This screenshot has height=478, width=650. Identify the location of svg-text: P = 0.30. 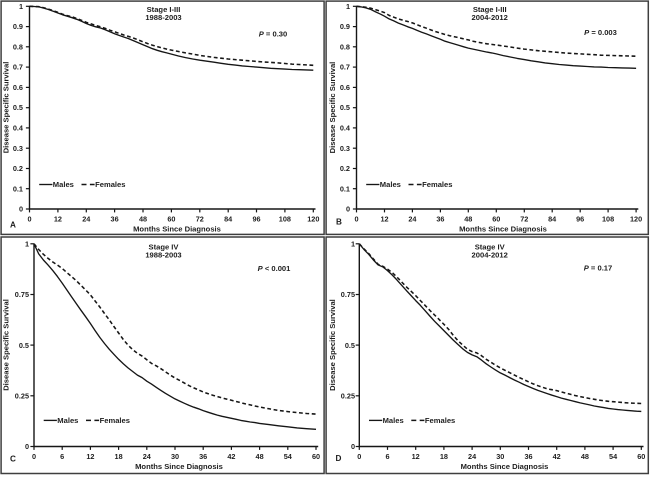
(273, 34).